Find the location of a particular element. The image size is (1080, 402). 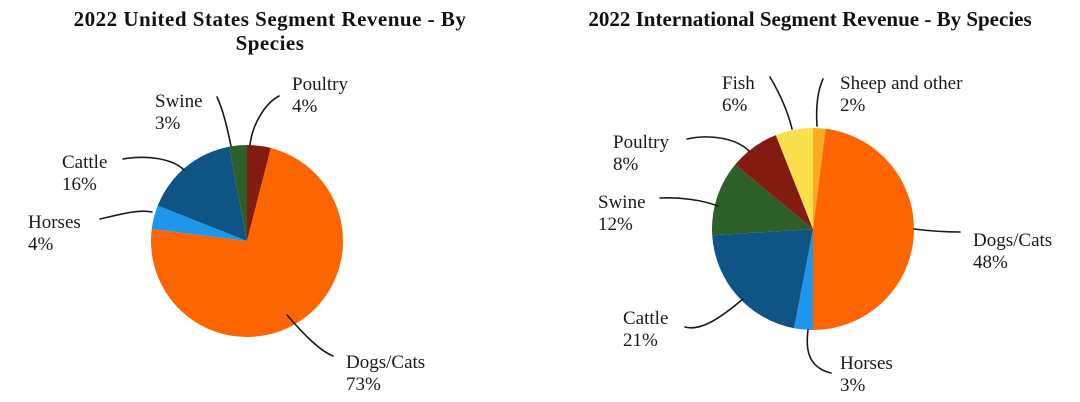

pie-slice-sheep-and-other is located at coordinates (819, 178).